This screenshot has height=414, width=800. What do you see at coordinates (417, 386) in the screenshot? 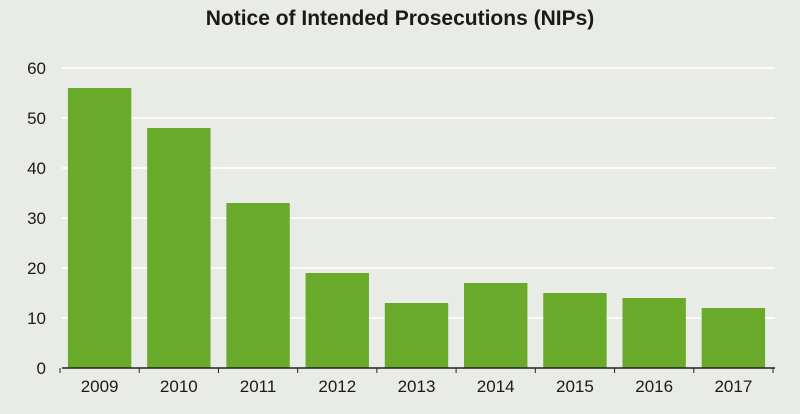
I see `x-tick-label-2013: 2013` at bounding box center [417, 386].